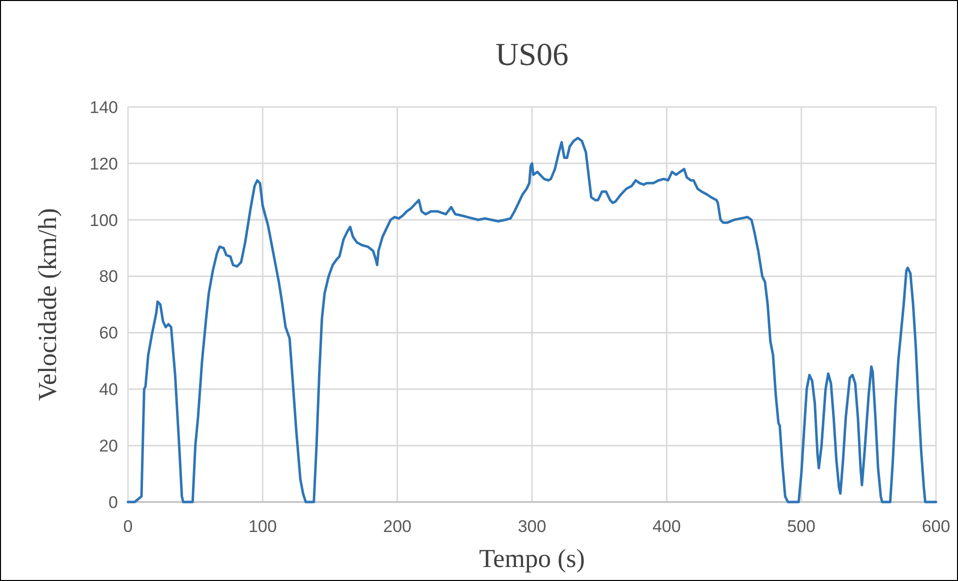 This screenshot has width=958, height=581. What do you see at coordinates (532, 558) in the screenshot?
I see `x-axis-title: Tempo (s)` at bounding box center [532, 558].